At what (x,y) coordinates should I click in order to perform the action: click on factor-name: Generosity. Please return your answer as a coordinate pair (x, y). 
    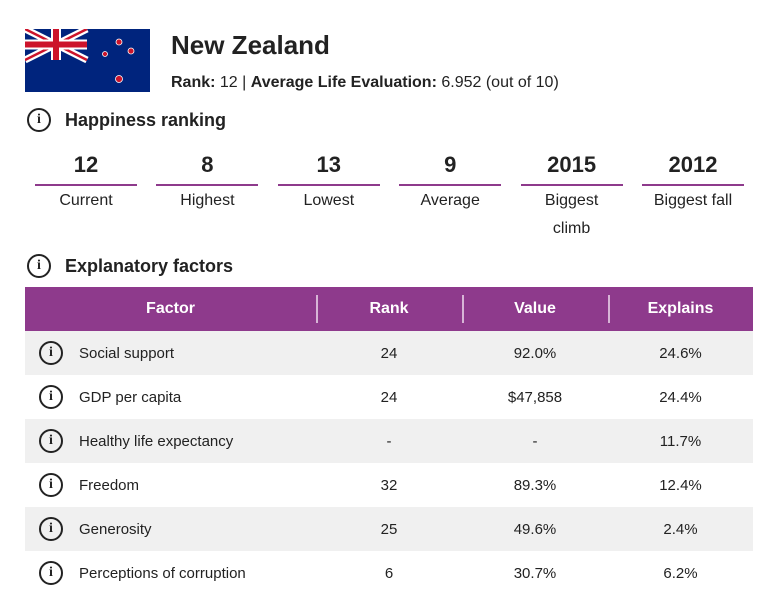
    Looking at the image, I should click on (115, 529).